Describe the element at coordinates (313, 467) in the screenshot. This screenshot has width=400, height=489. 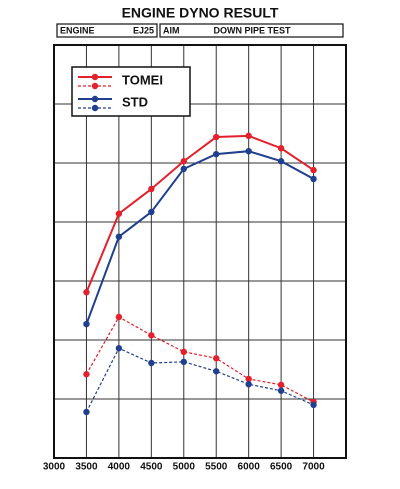
I see `x-tick-label: 7000` at that location.